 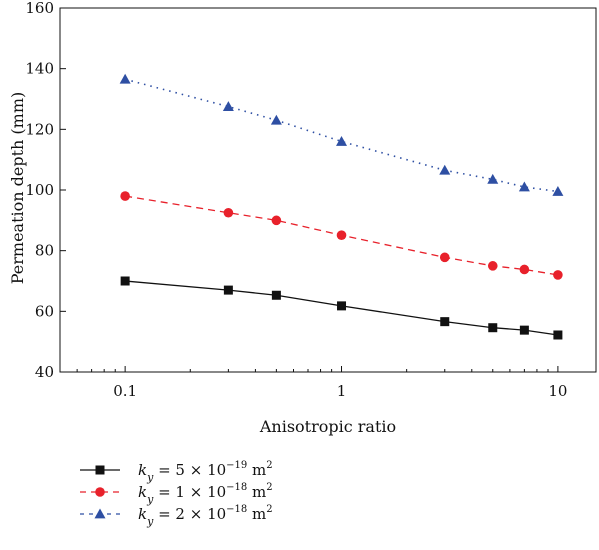 I want to click on legend-label: ky = 5 × 10−19 m2, so click(x=205, y=472).